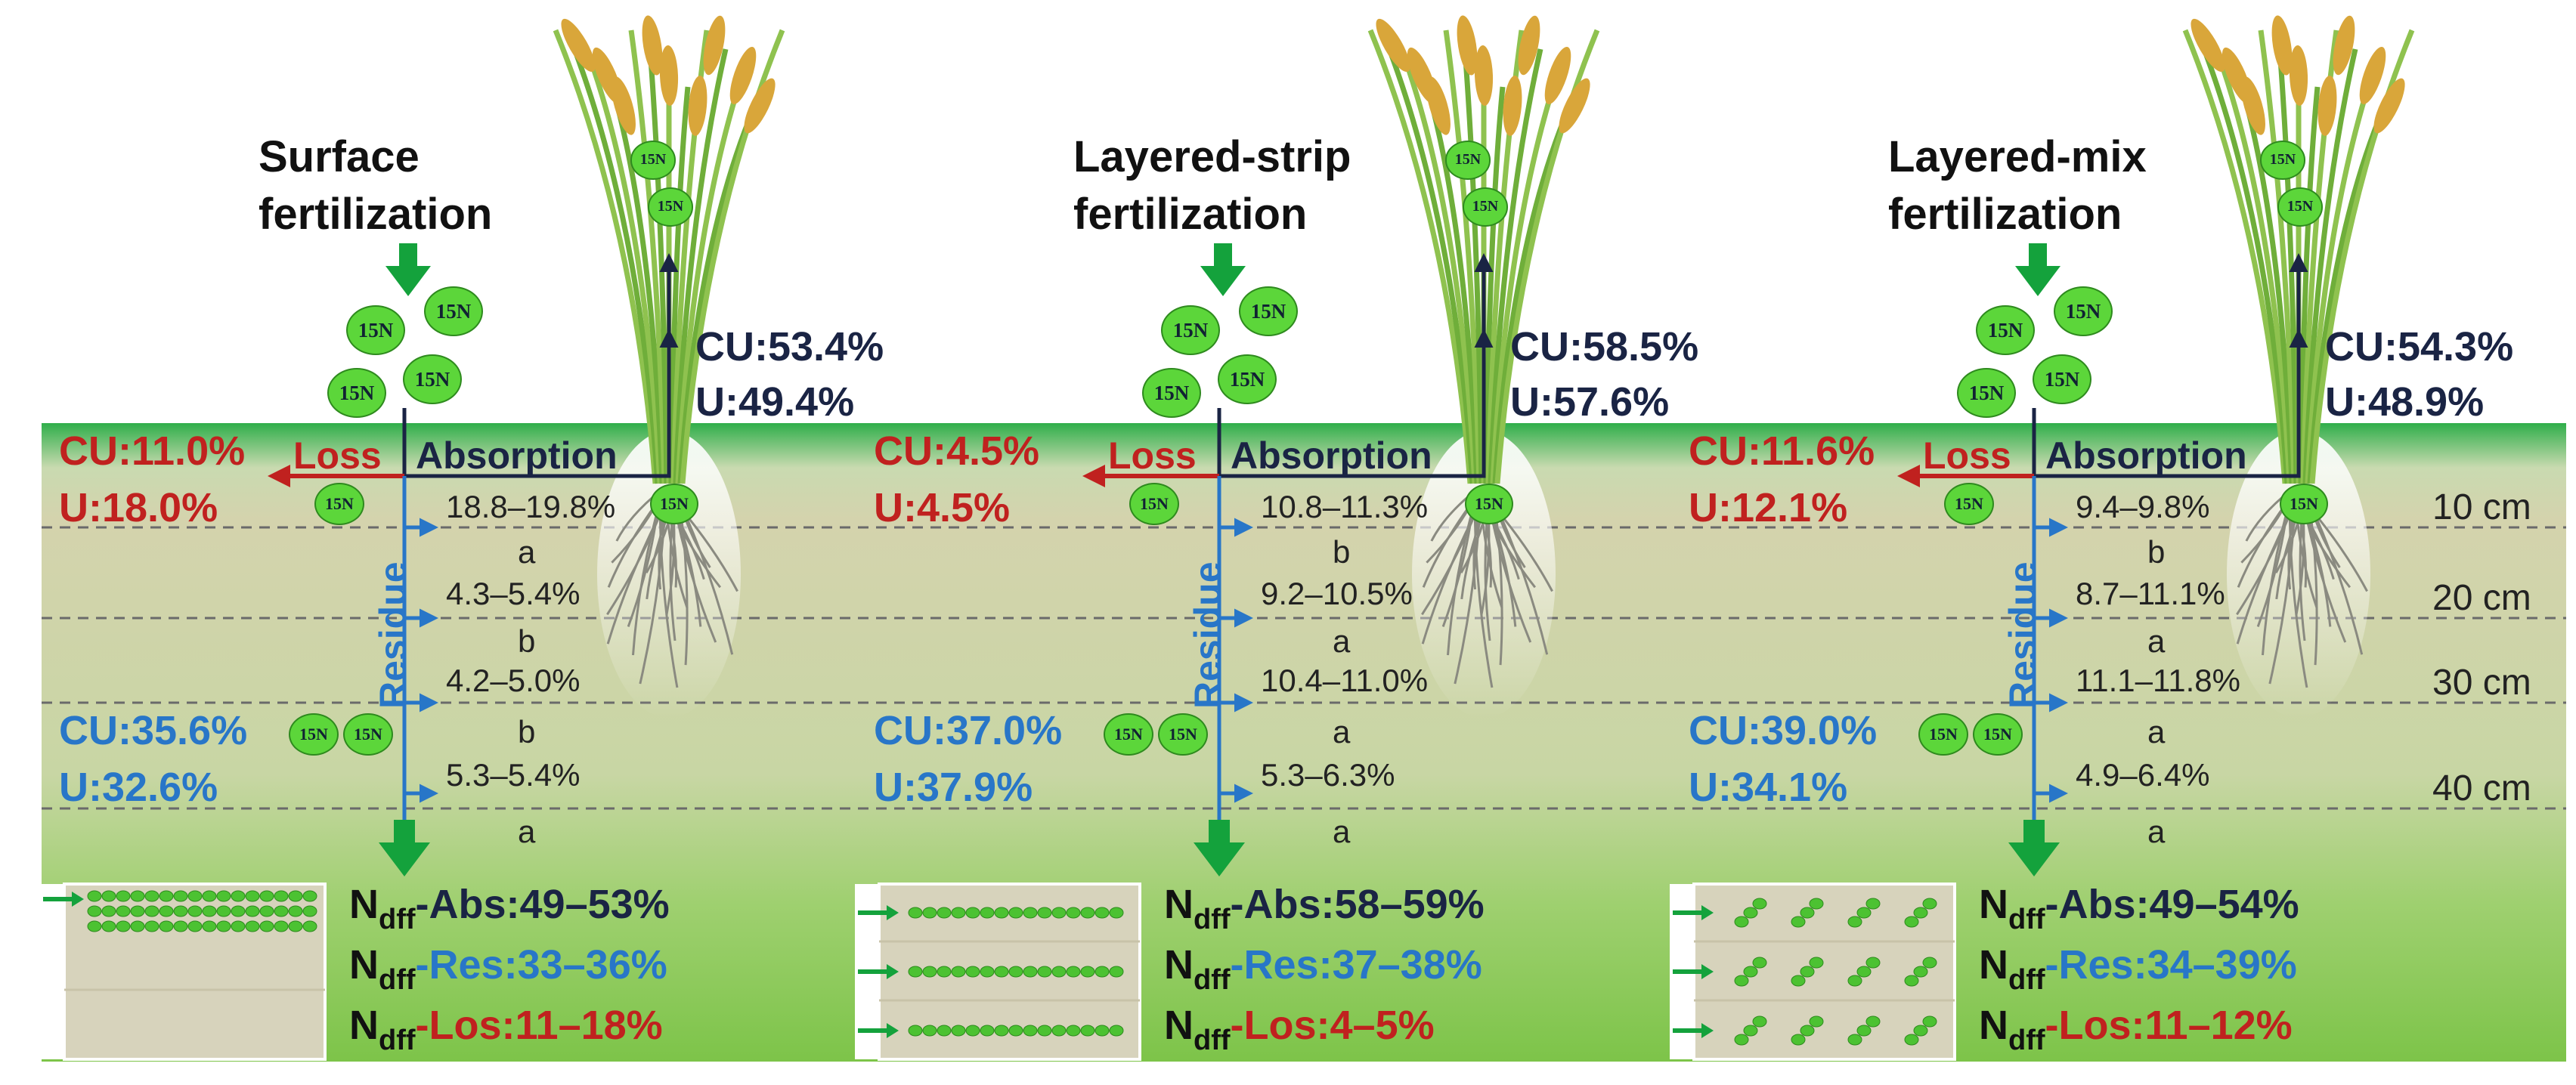 This screenshot has width=2576, height=1085. I want to click on residue-cu-value: CU:37.0%, so click(968, 730).